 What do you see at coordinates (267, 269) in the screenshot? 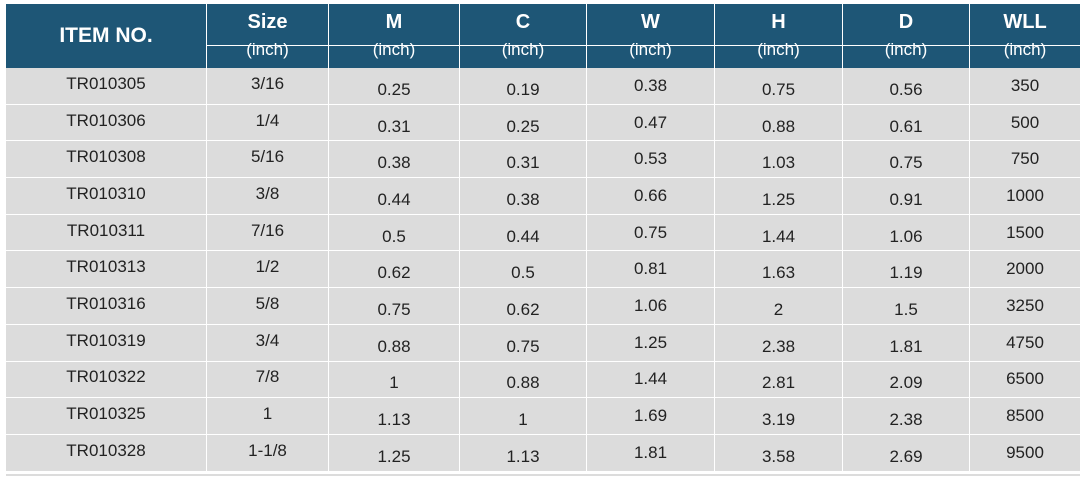
I see `cell-size: 1/2` at bounding box center [267, 269].